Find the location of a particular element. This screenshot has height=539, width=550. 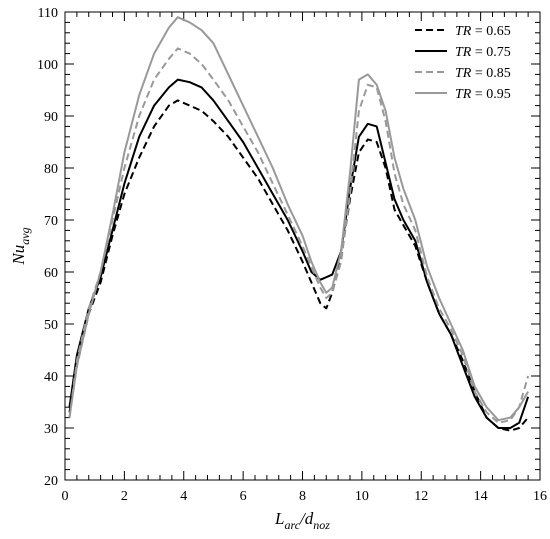

legend-label: TR = 0.85 is located at coordinates (483, 73).